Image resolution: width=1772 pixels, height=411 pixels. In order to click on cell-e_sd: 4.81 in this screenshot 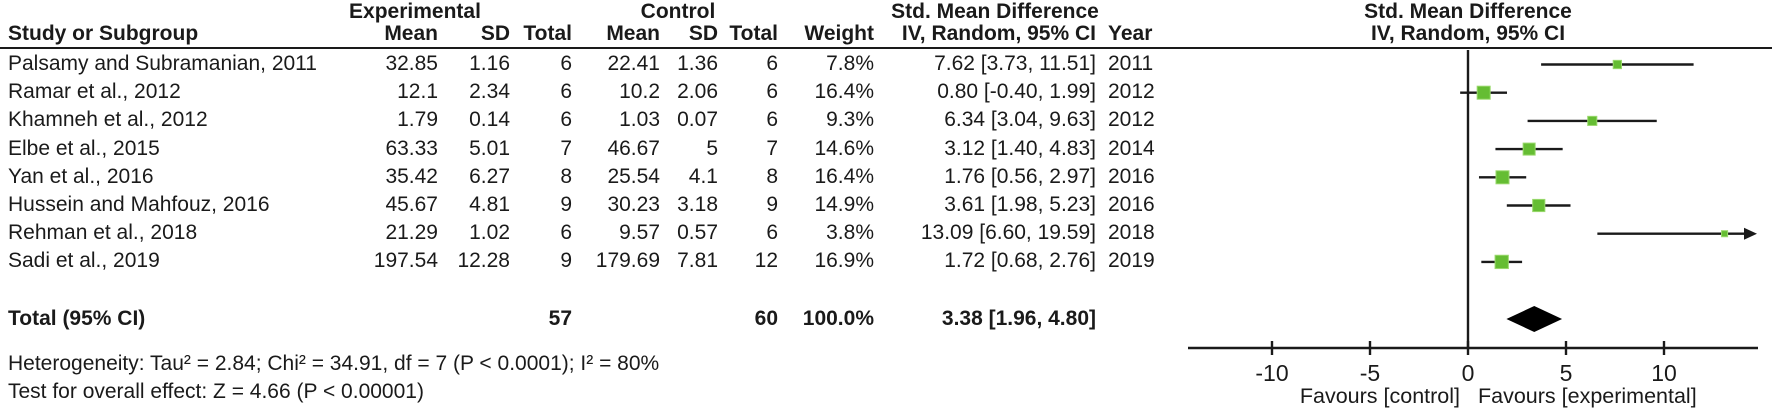, I will do `click(489, 204)`.